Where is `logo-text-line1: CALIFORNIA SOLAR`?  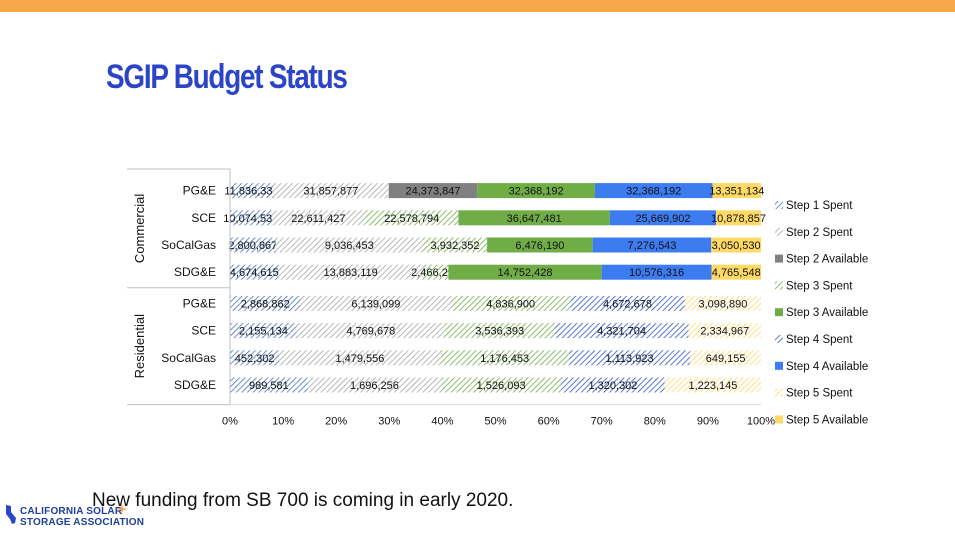 logo-text-line1: CALIFORNIA SOLAR is located at coordinates (71, 511).